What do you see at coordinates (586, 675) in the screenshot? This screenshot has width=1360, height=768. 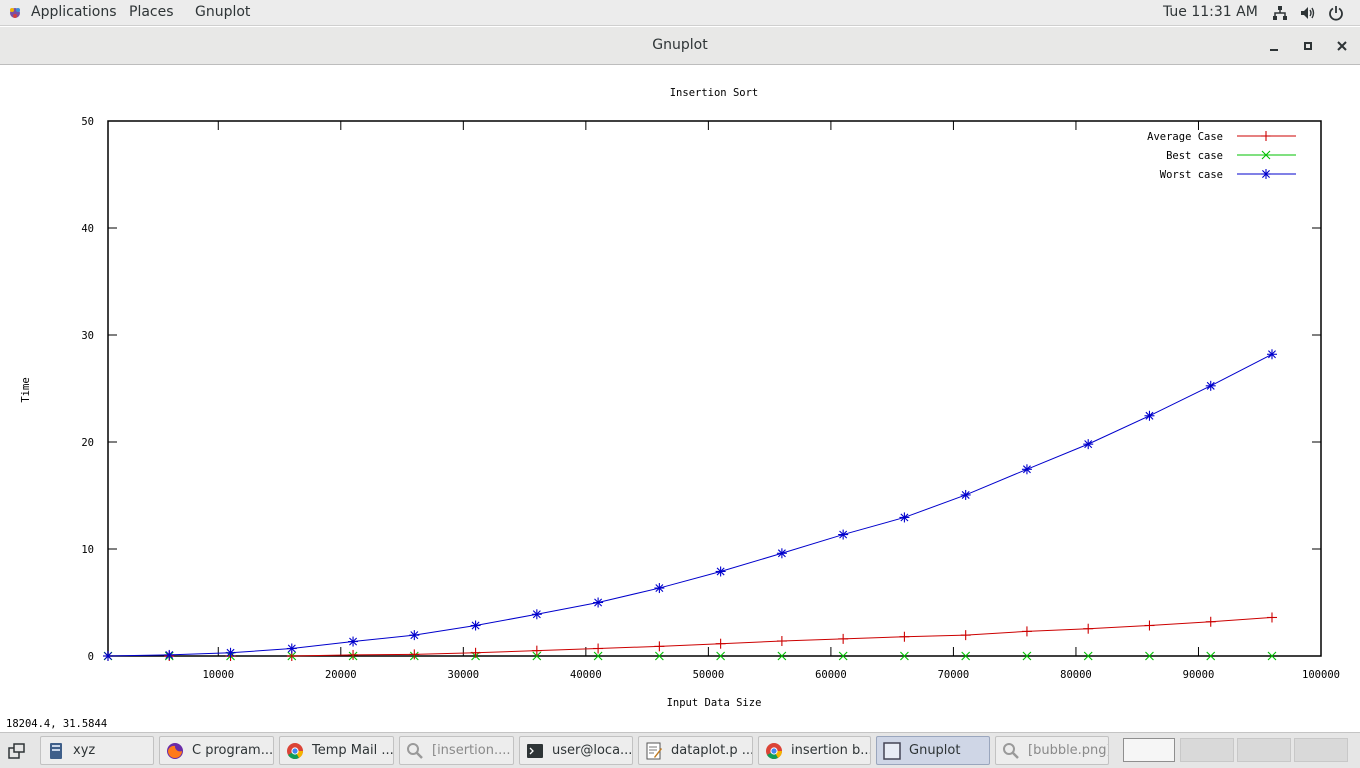 I see `x-tick-label: 40000` at bounding box center [586, 675].